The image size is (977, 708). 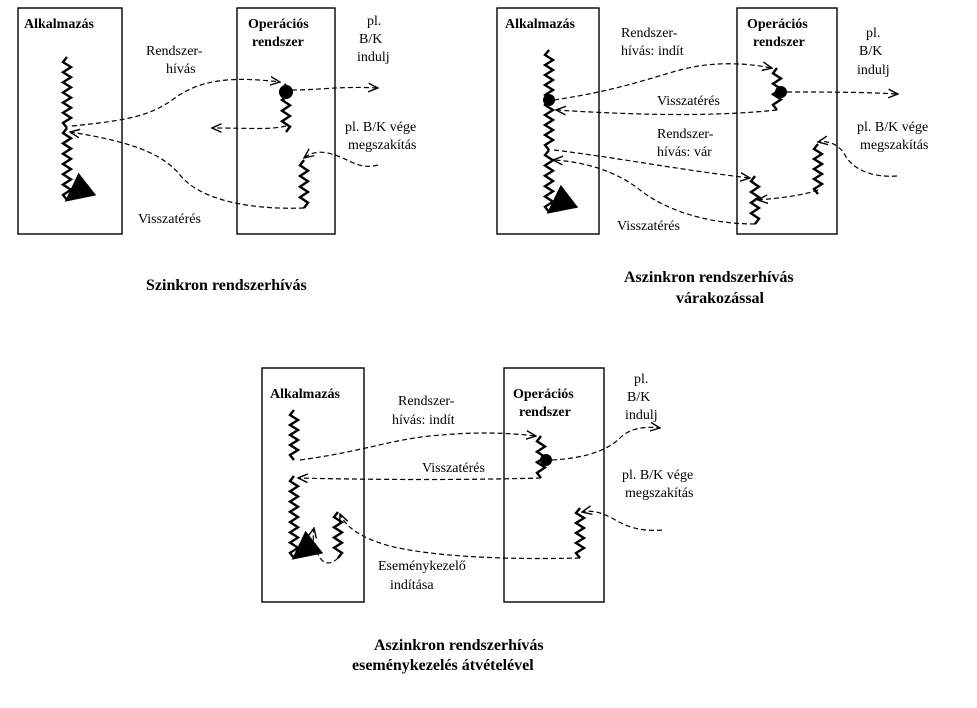 I want to click on return-2-label: Visszatérés, so click(x=648, y=226).